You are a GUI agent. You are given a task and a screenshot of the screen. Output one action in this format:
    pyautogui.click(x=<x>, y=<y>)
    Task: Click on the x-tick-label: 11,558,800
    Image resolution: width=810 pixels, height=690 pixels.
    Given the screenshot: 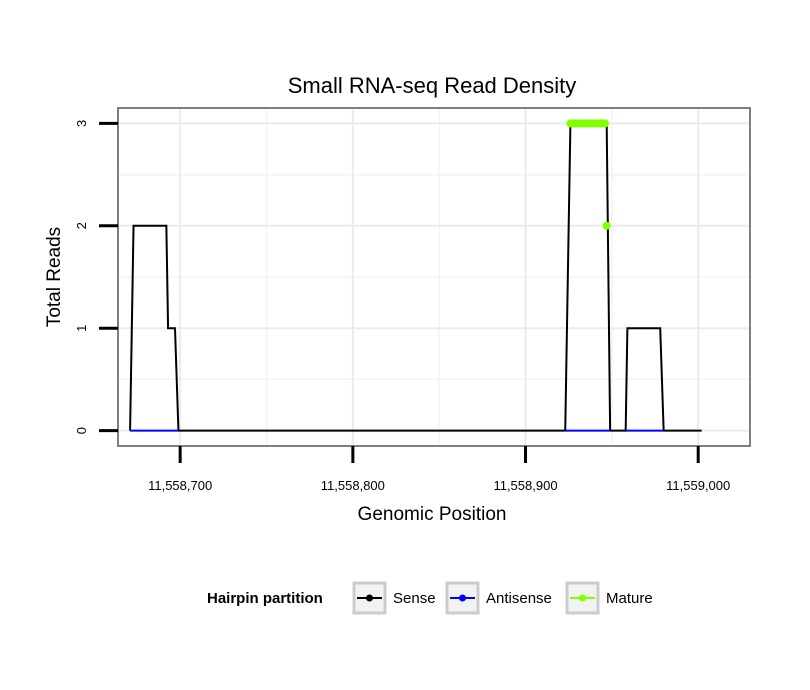 What is the action you would take?
    pyautogui.click(x=353, y=485)
    